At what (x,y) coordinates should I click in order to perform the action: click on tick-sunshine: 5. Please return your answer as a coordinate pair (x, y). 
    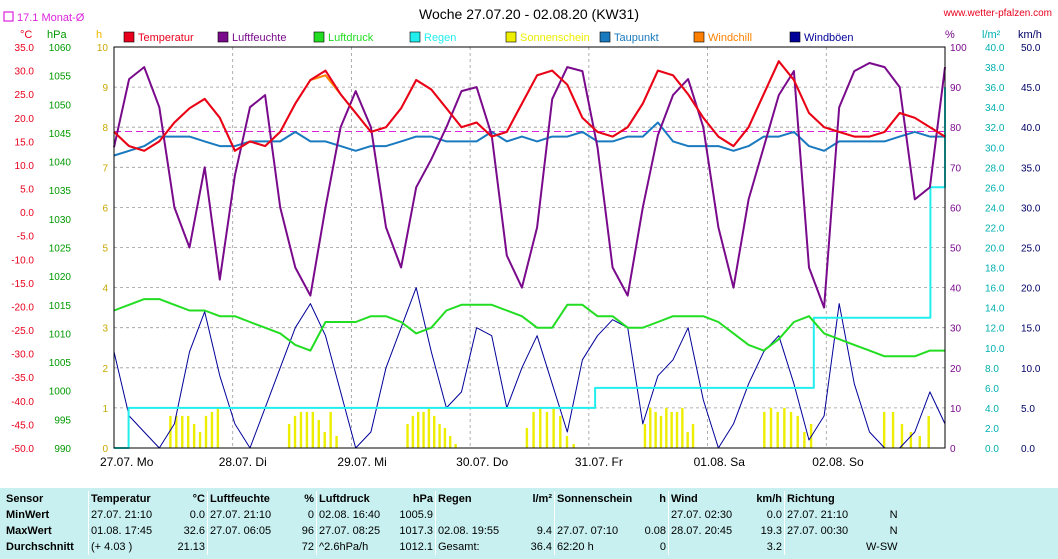
    Looking at the image, I should click on (105, 249).